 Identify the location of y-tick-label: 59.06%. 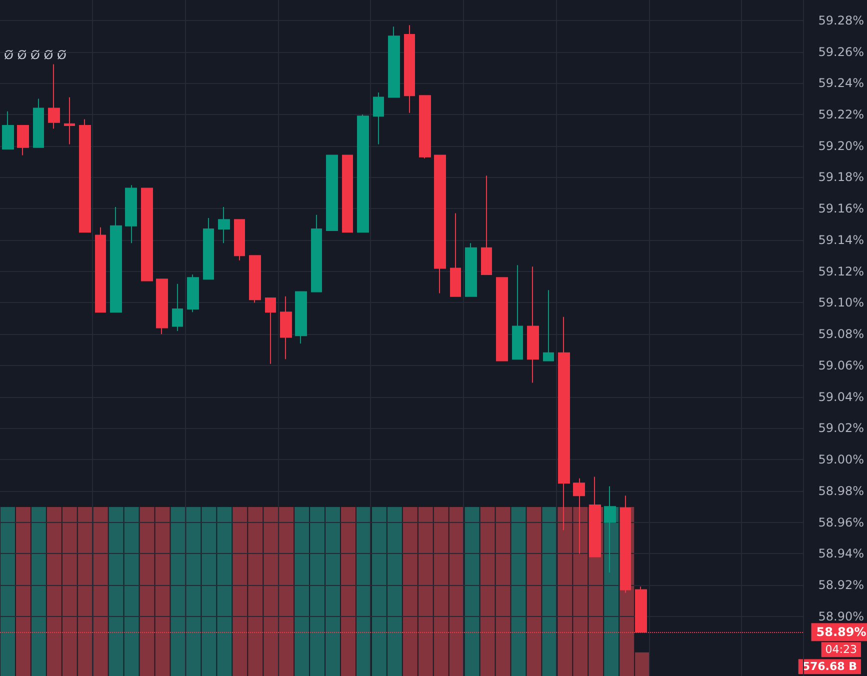
(841, 365).